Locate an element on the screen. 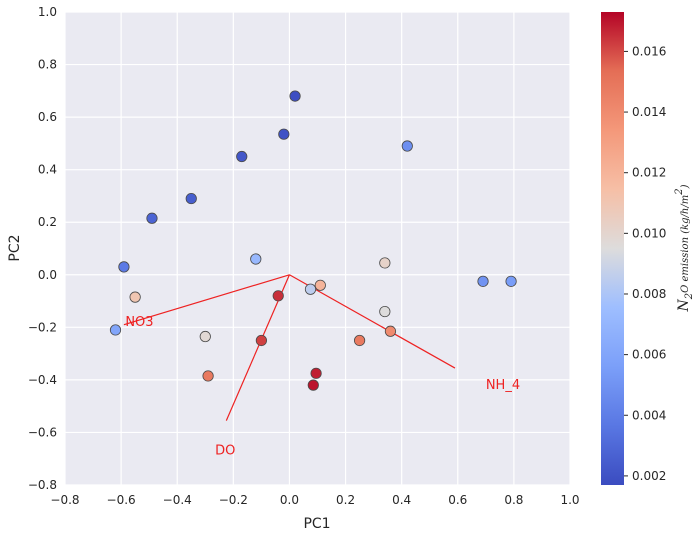  y-tick-label: −0.6 is located at coordinates (42, 432).